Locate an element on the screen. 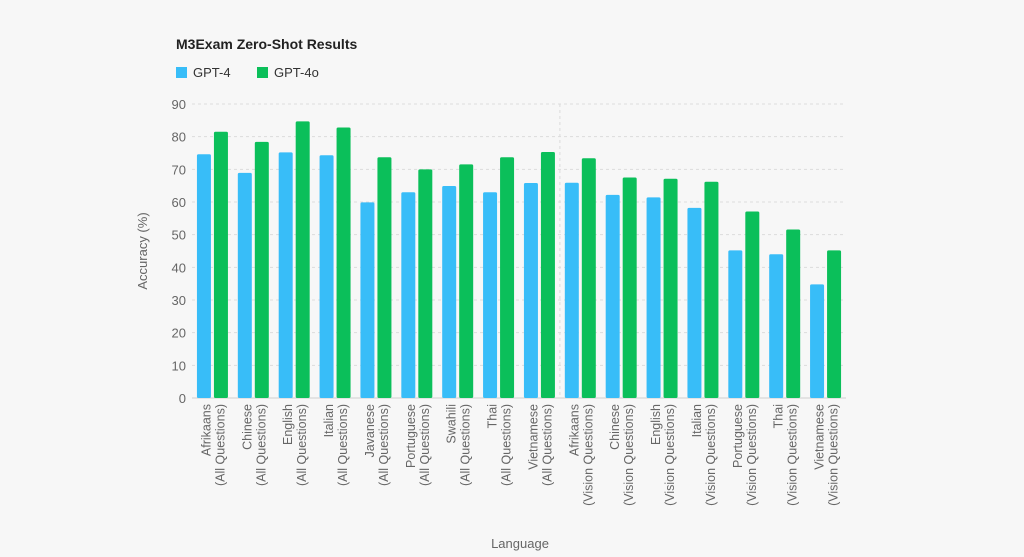  x-tick-label: Swahili(All Questions) is located at coordinates (459, 445).